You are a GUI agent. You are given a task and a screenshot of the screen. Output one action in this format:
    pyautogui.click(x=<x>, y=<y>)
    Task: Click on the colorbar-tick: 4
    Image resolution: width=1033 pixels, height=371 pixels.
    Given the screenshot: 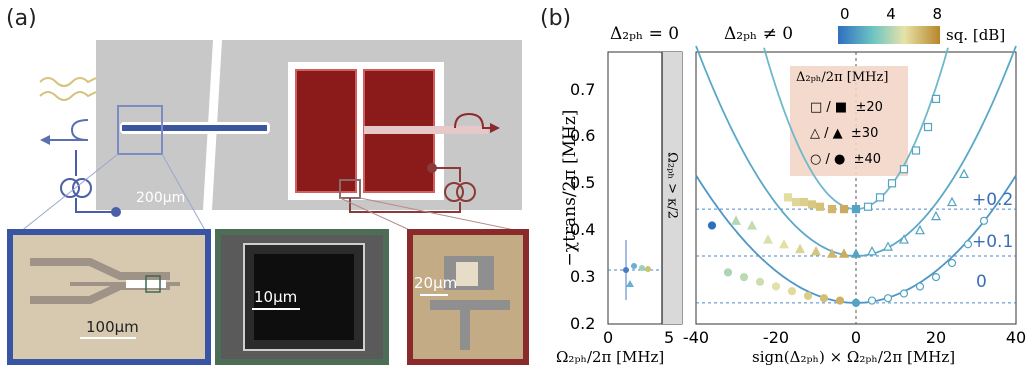 What is the action you would take?
    pyautogui.click(x=891, y=14)
    